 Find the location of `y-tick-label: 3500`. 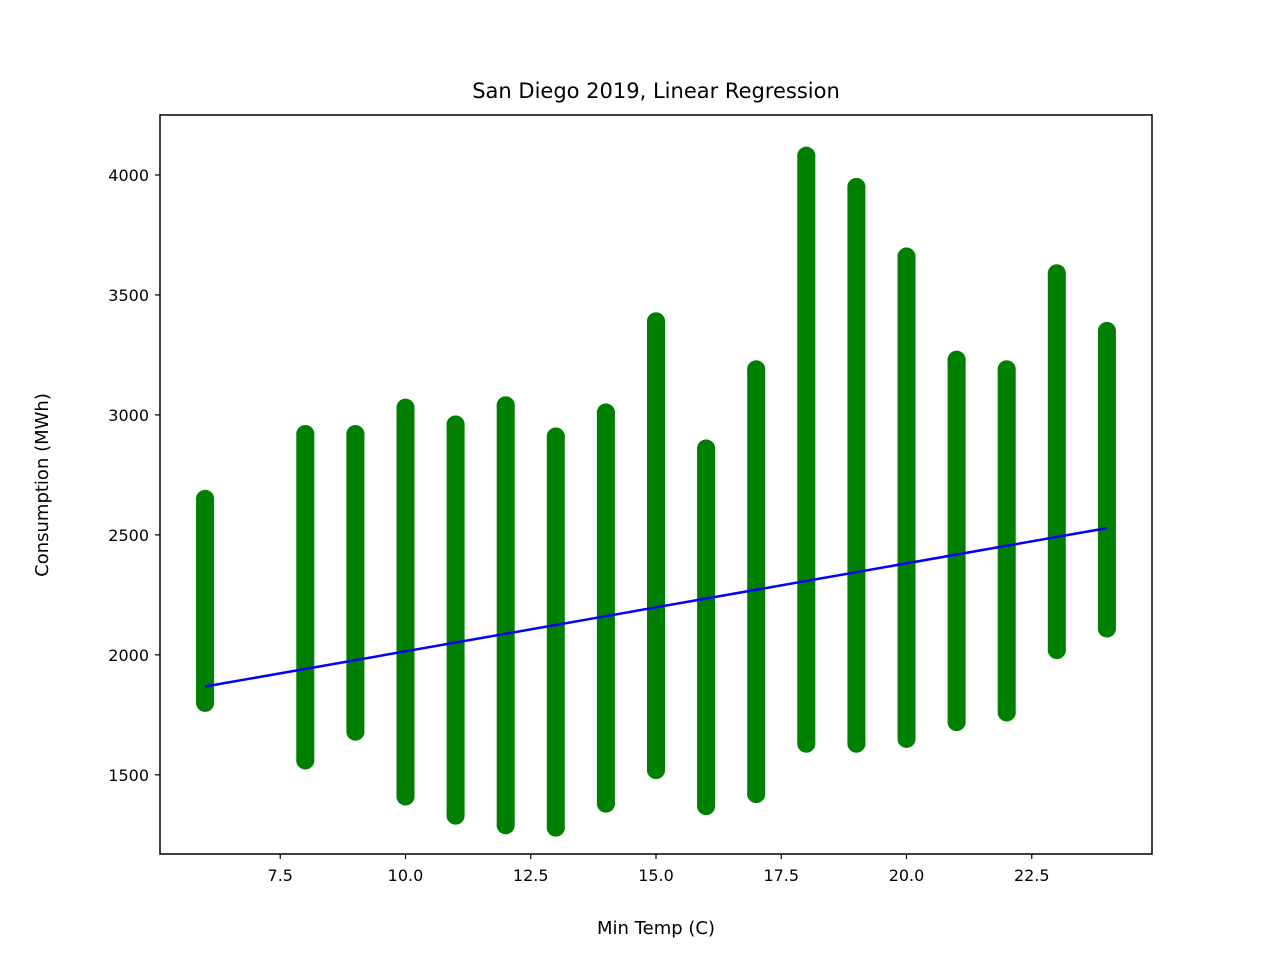

y-tick-label: 3500 is located at coordinates (128, 295).